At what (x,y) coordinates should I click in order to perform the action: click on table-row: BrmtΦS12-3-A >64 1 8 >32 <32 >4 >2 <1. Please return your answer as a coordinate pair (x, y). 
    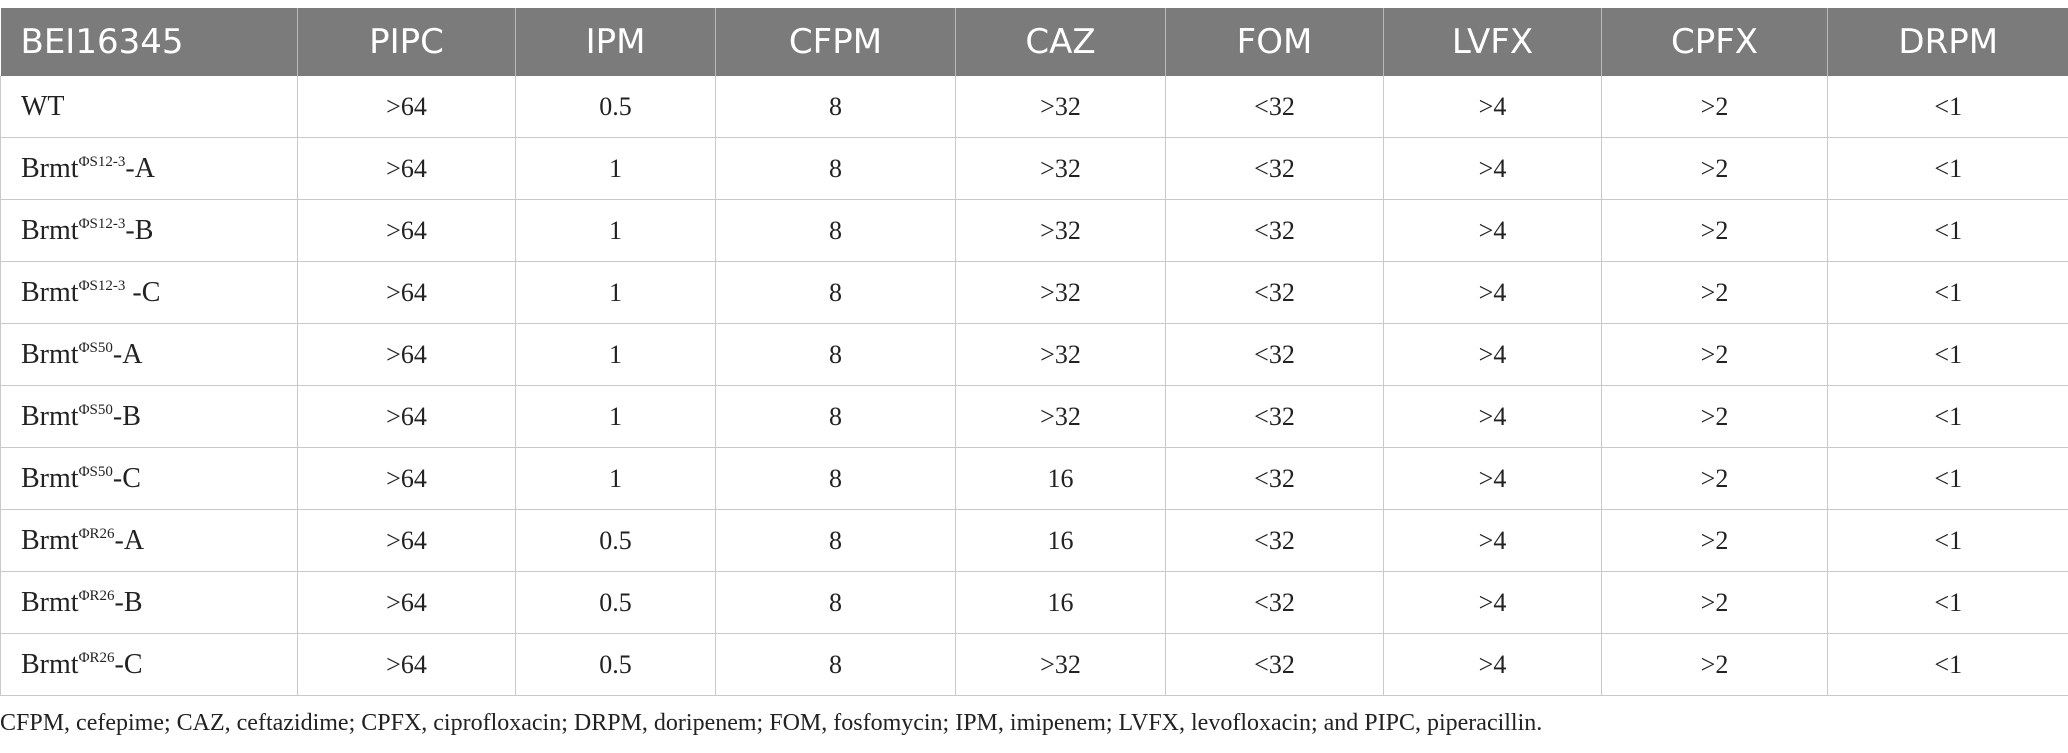
    Looking at the image, I should click on (1034, 168).